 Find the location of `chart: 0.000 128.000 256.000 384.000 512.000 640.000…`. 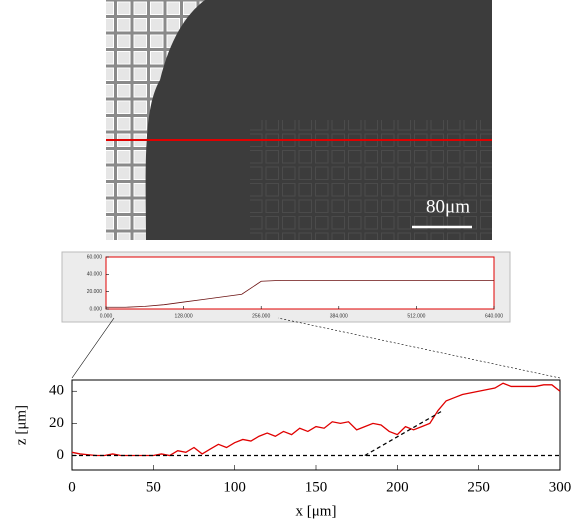

chart: 0.000 128.000 256.000 384.000 512.000 640.000… is located at coordinates (295, 286).